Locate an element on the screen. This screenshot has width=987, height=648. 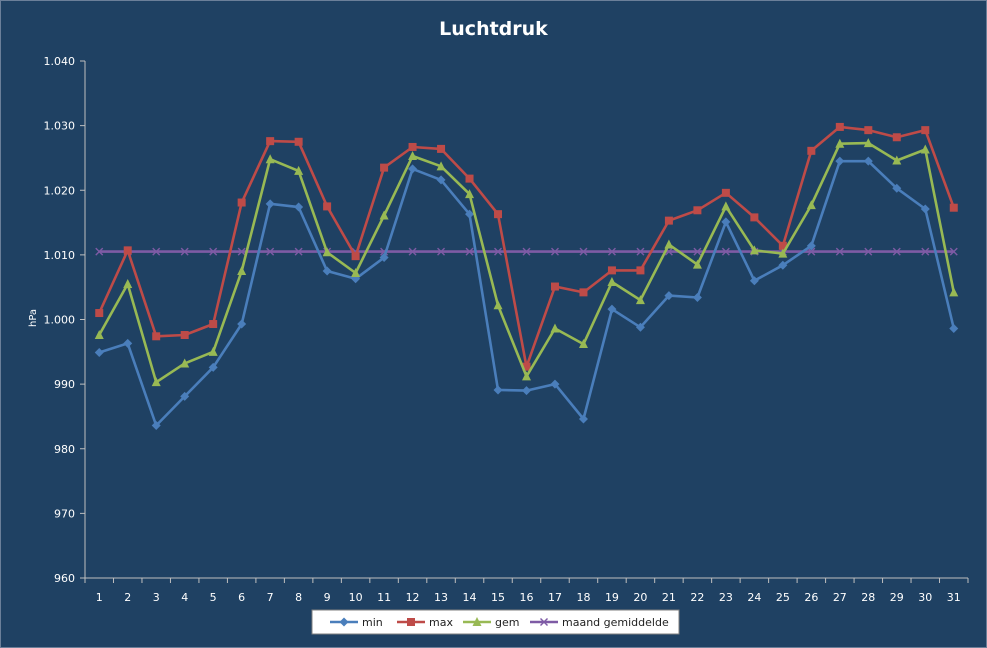
x-tick-label: 7 is located at coordinates (270, 597).